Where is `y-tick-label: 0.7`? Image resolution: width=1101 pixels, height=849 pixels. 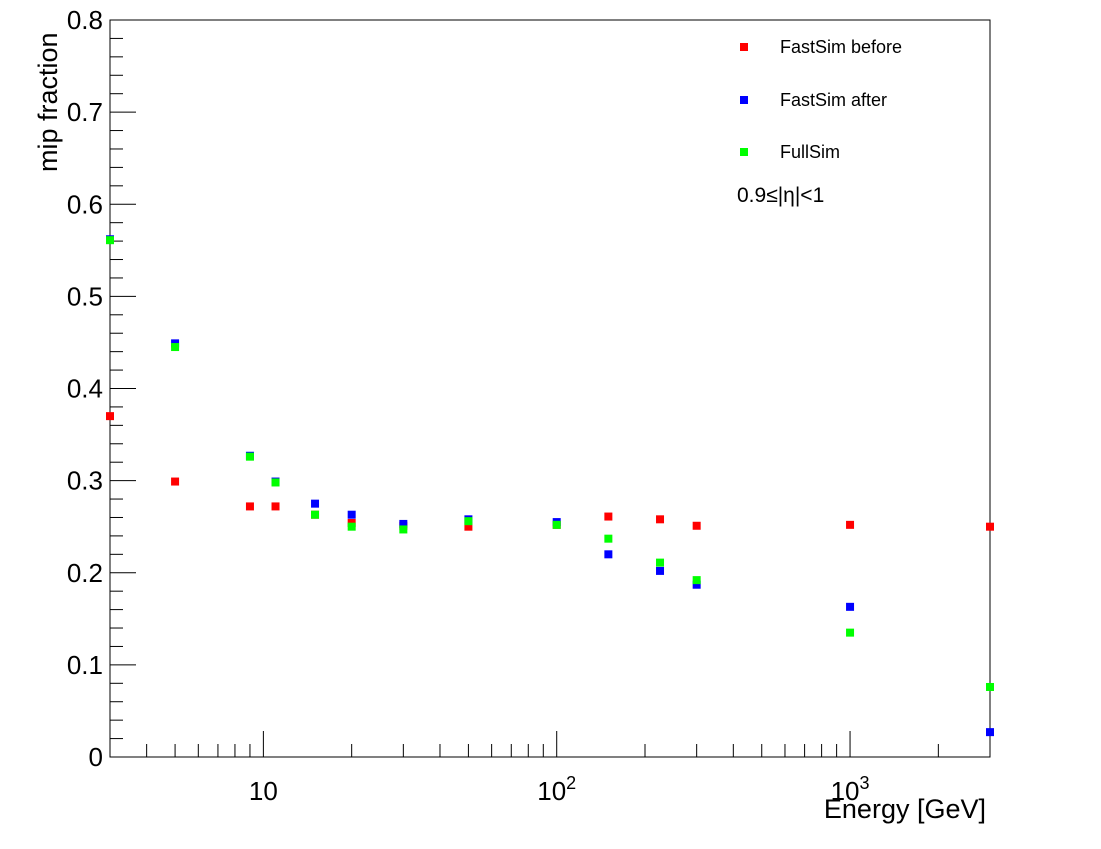 y-tick-label: 0.7 is located at coordinates (85, 112).